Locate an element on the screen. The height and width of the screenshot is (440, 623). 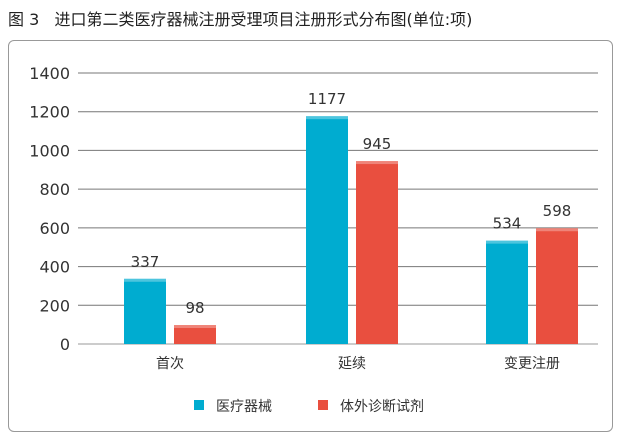
chart-title: 图 3 进口第二类医疗器械注册受理项目注册形式分布图(单位:项) is located at coordinates (240, 19).